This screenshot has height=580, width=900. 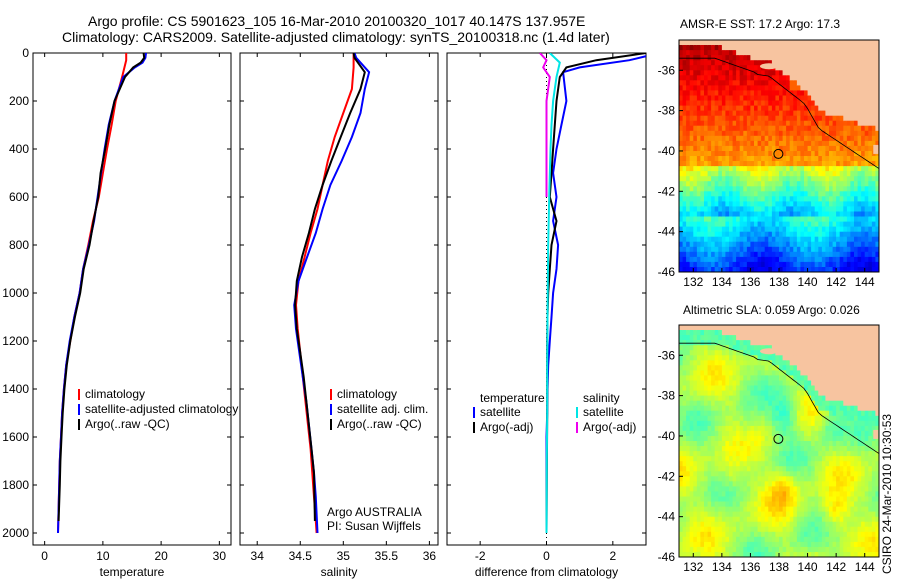 I want to click on sla-map-title: Altimetric SLA: 0.059 Argo: 0.026, so click(x=771, y=310).